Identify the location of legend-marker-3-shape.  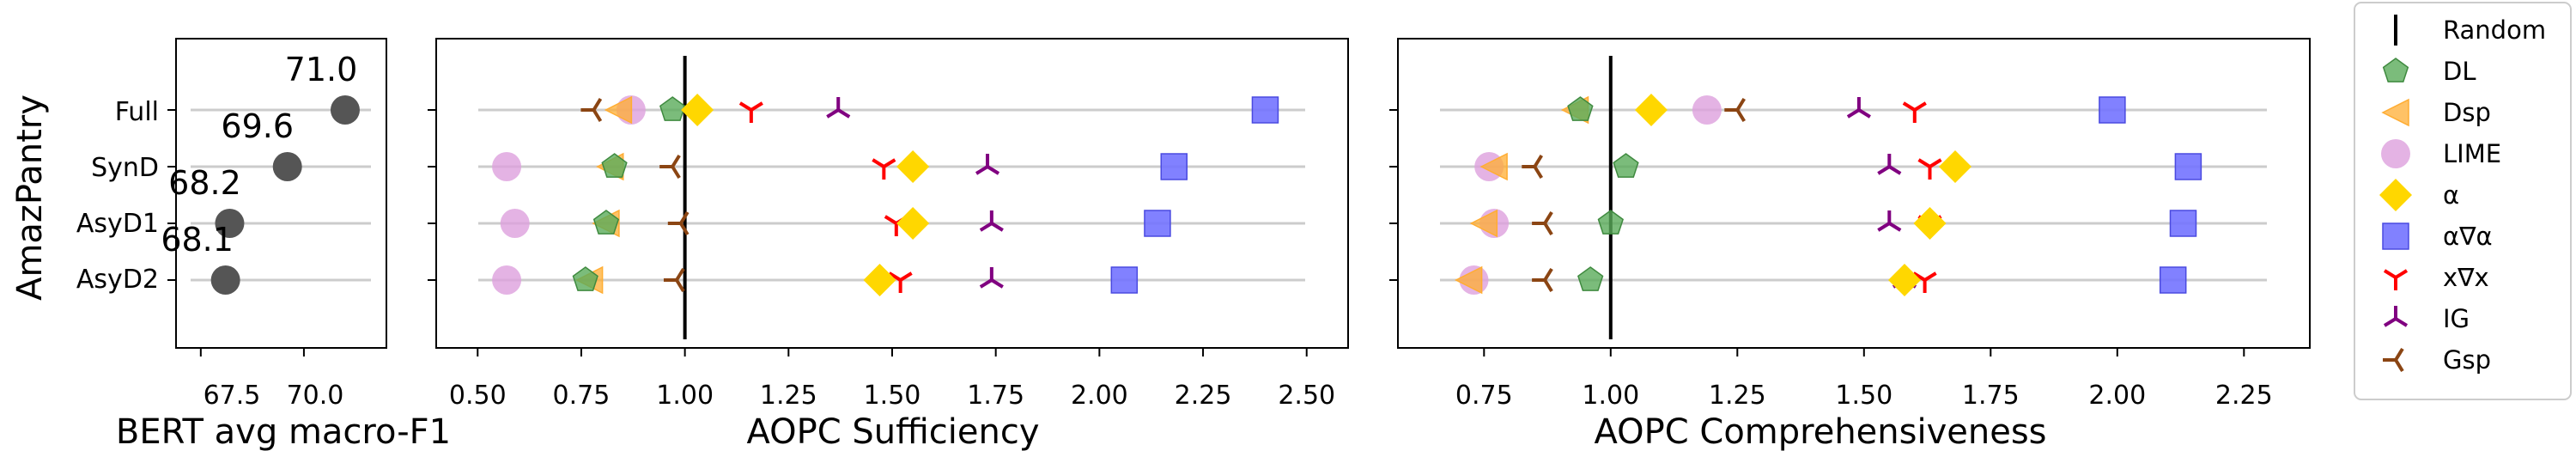
(2396, 153).